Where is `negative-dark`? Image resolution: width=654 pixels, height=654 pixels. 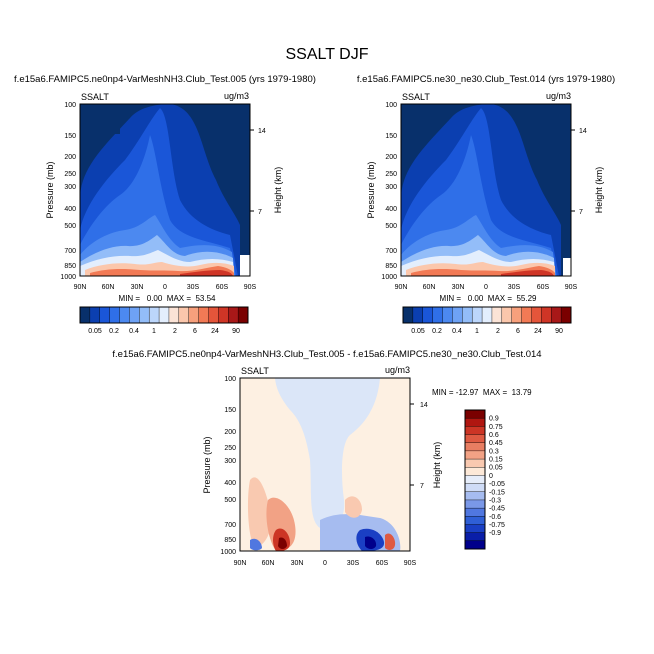
negative-dark is located at coordinates (371, 542).